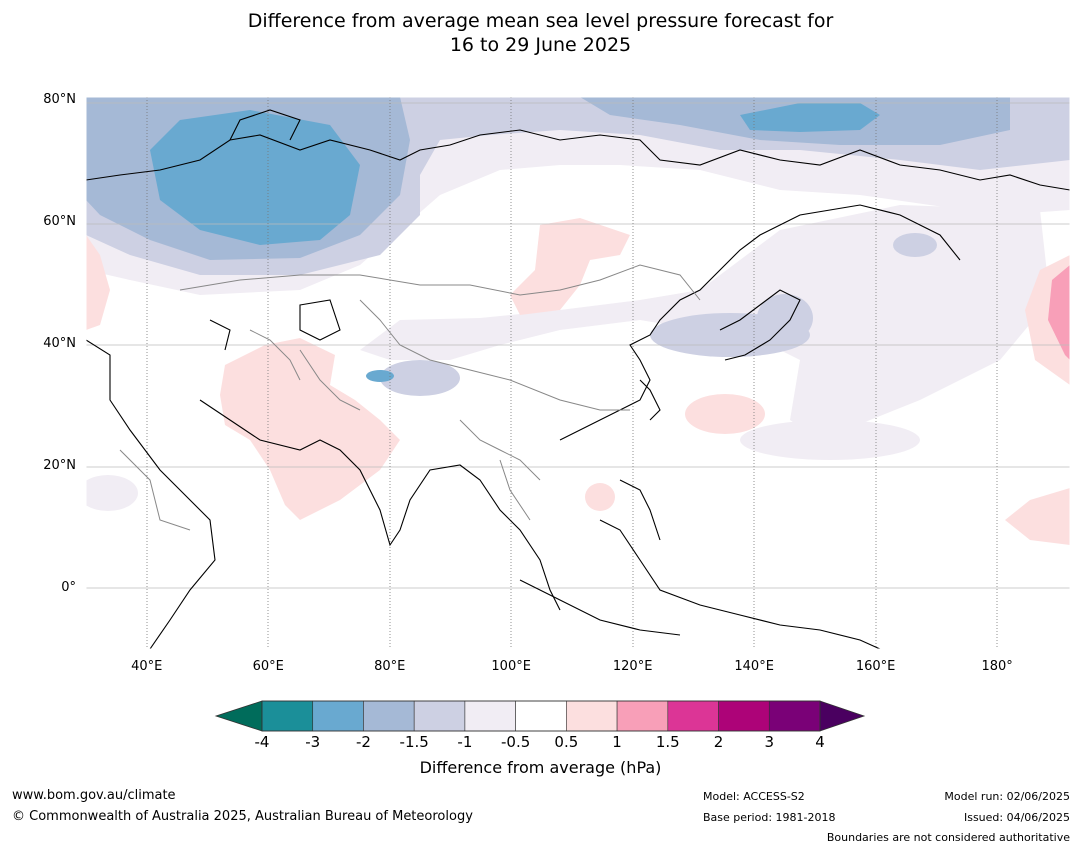 The height and width of the screenshot is (850, 1081). Describe the element at coordinates (147, 666) in the screenshot. I see `longitude-label: 40°E` at that location.